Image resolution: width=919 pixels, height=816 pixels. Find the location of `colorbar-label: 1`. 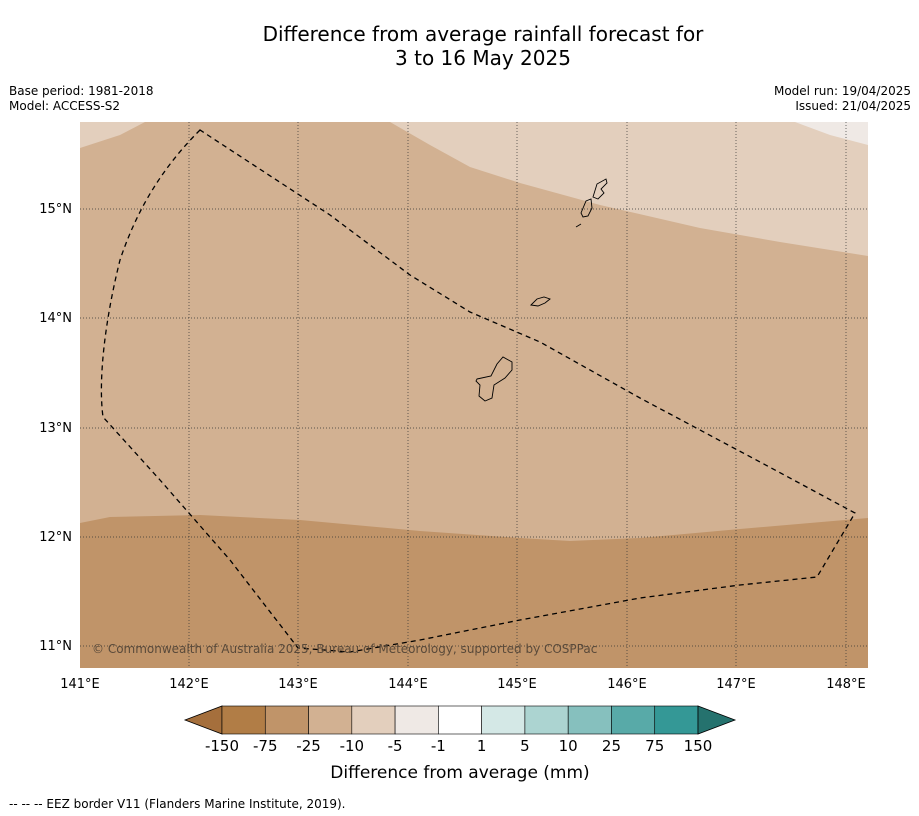

colorbar-label: 1 is located at coordinates (482, 746).